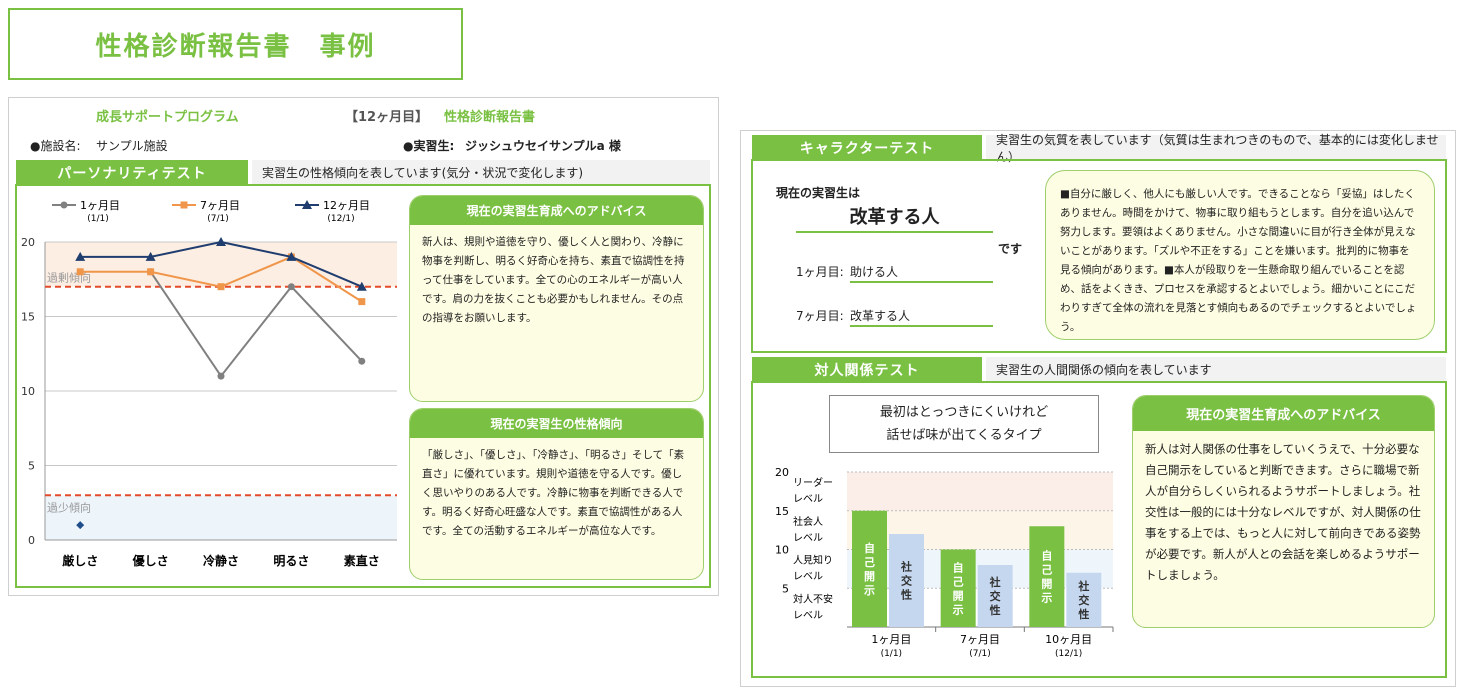  Describe the element at coordinates (218, 219) in the screenshot. I see `legend-sublabel: (7/1)` at that location.